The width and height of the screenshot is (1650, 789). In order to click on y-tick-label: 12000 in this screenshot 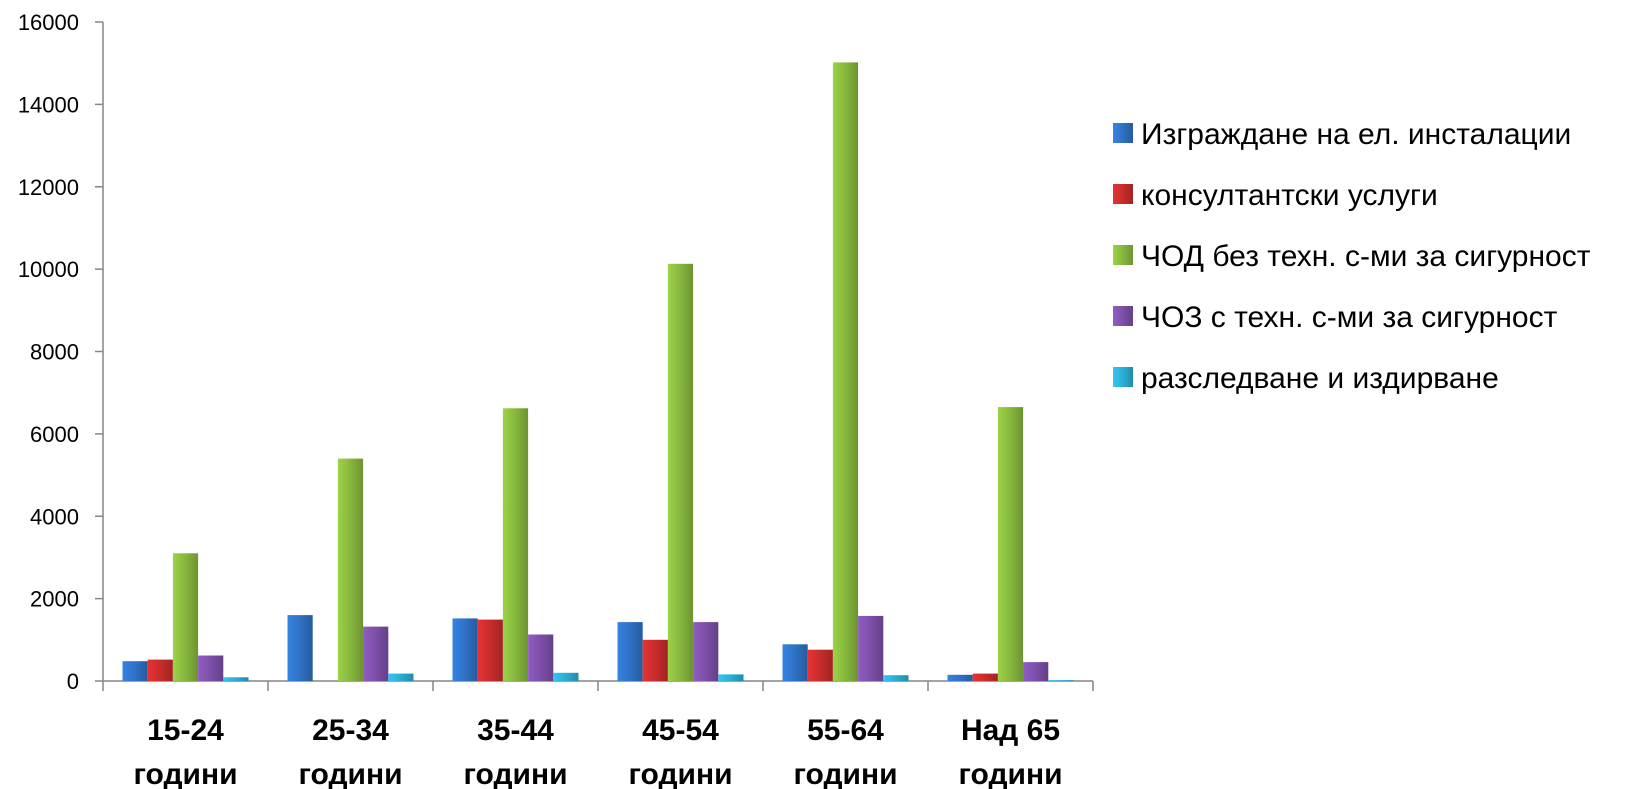, I will do `click(48, 187)`.